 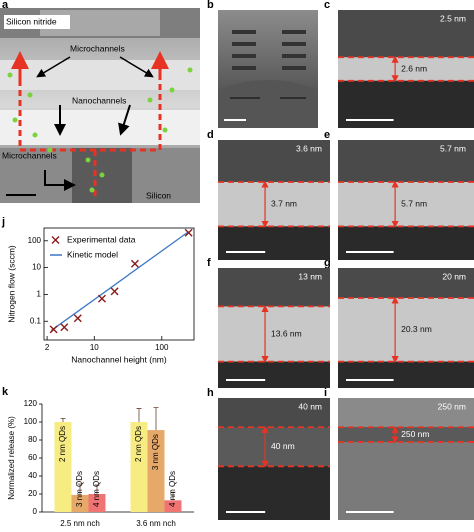 I want to click on measured-label: 40 nm, so click(x=283, y=446).